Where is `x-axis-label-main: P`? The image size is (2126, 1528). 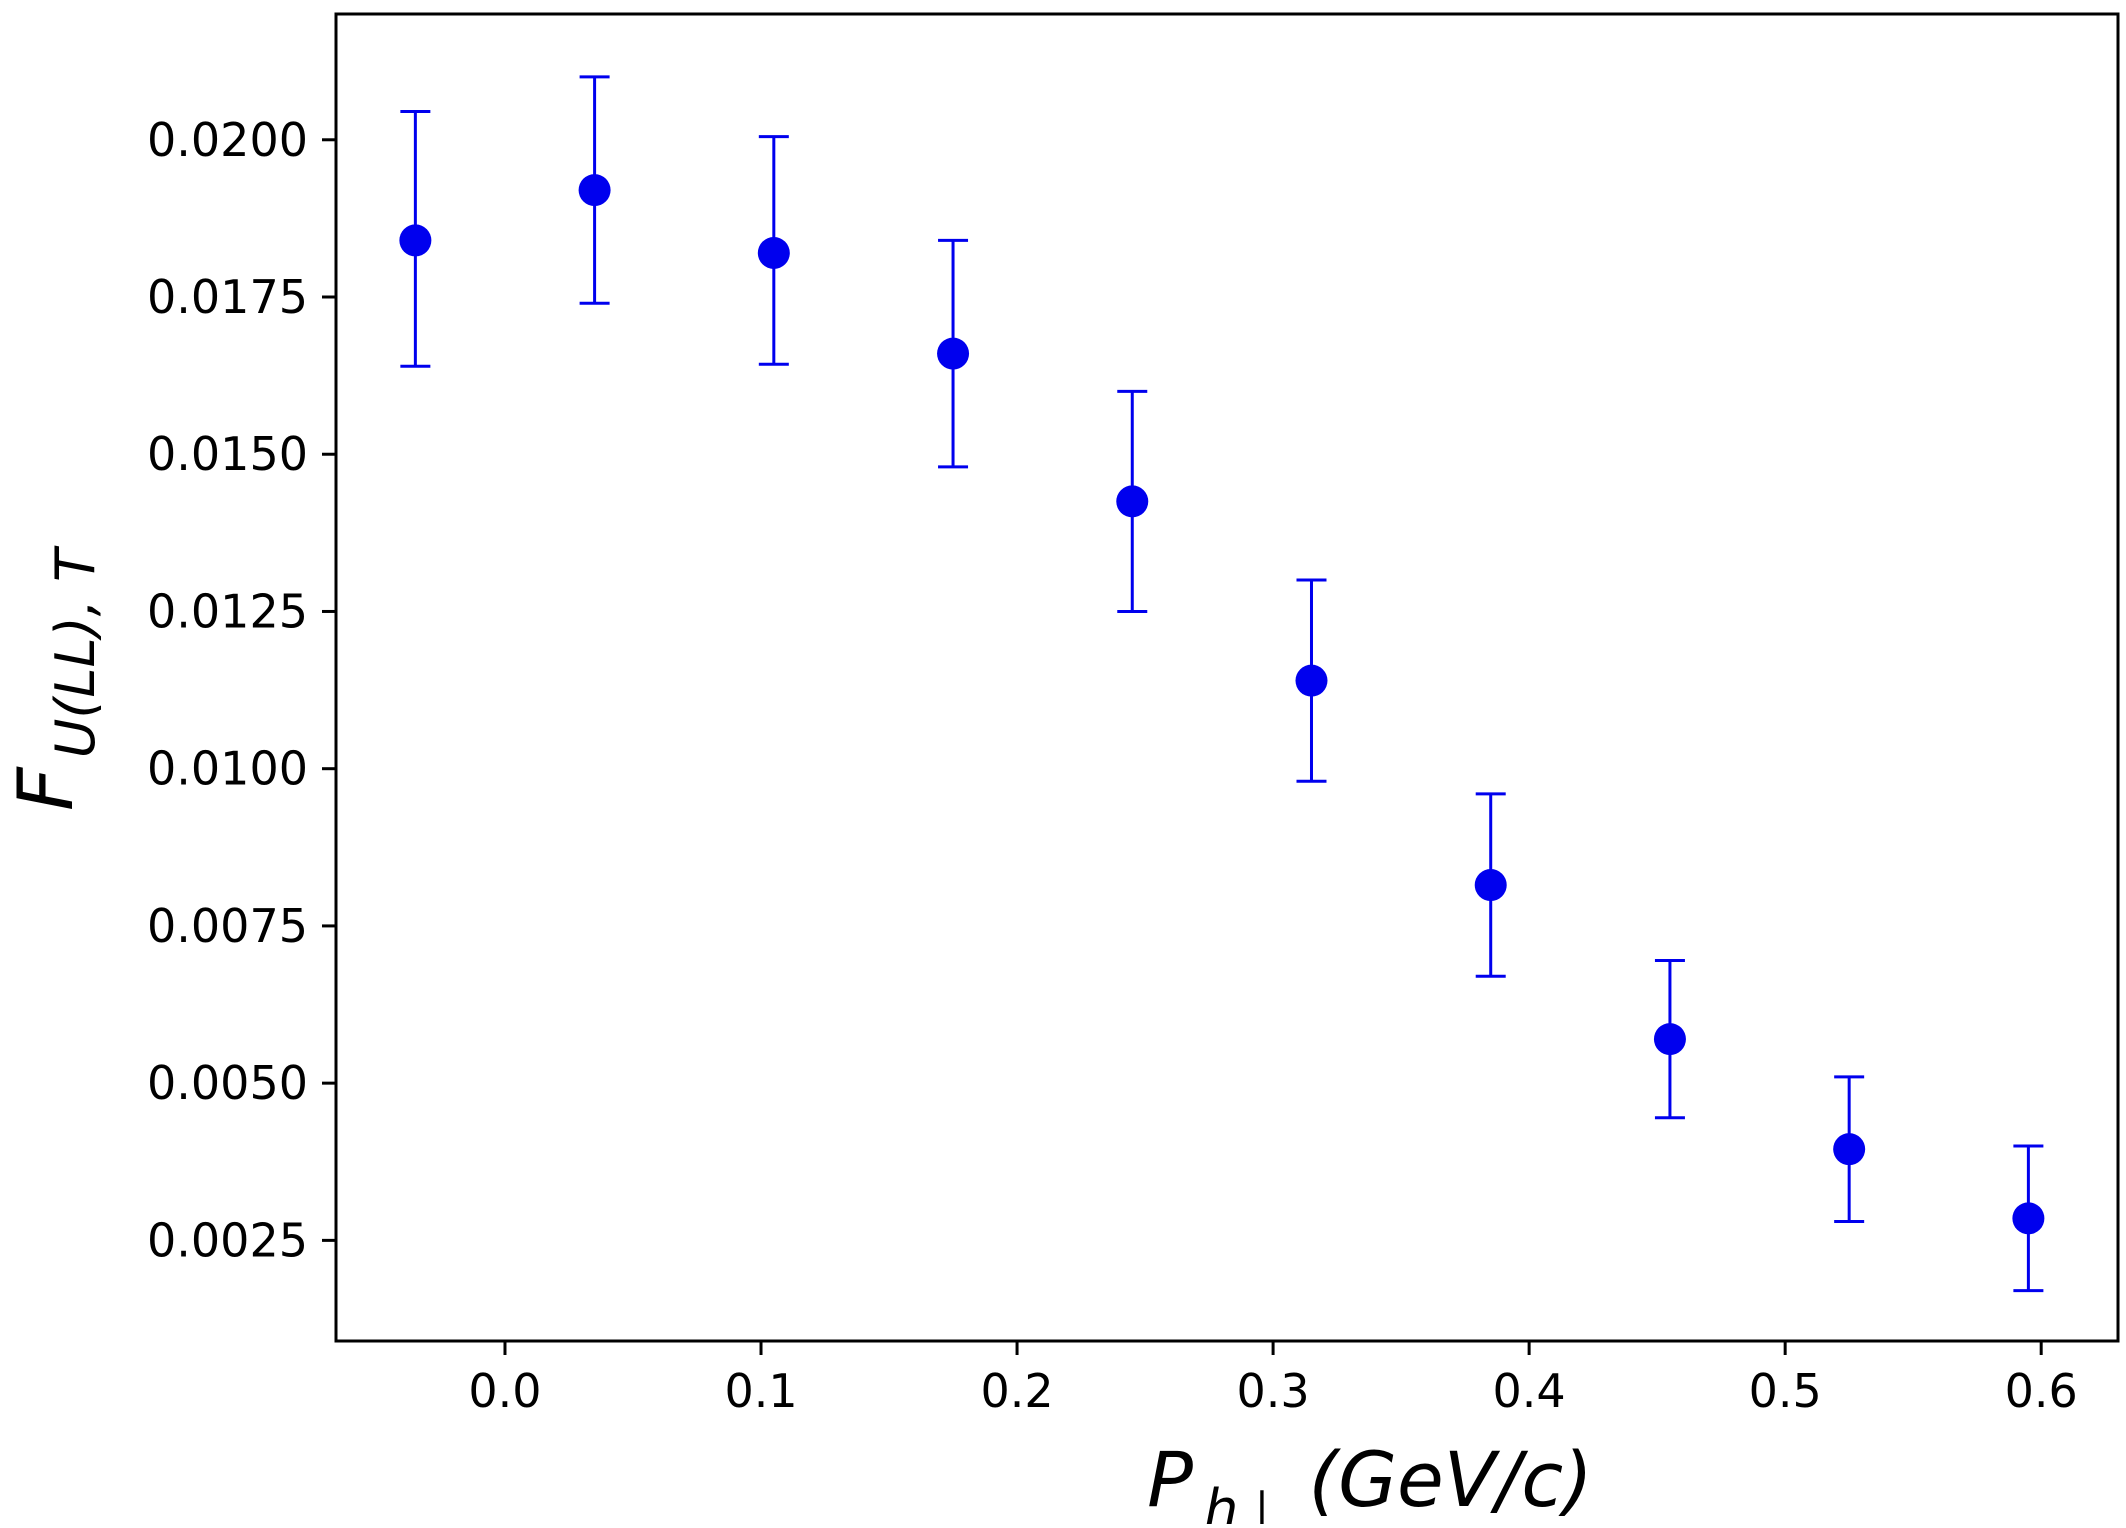
x-axis-label-main: P is located at coordinates (1170, 1479).